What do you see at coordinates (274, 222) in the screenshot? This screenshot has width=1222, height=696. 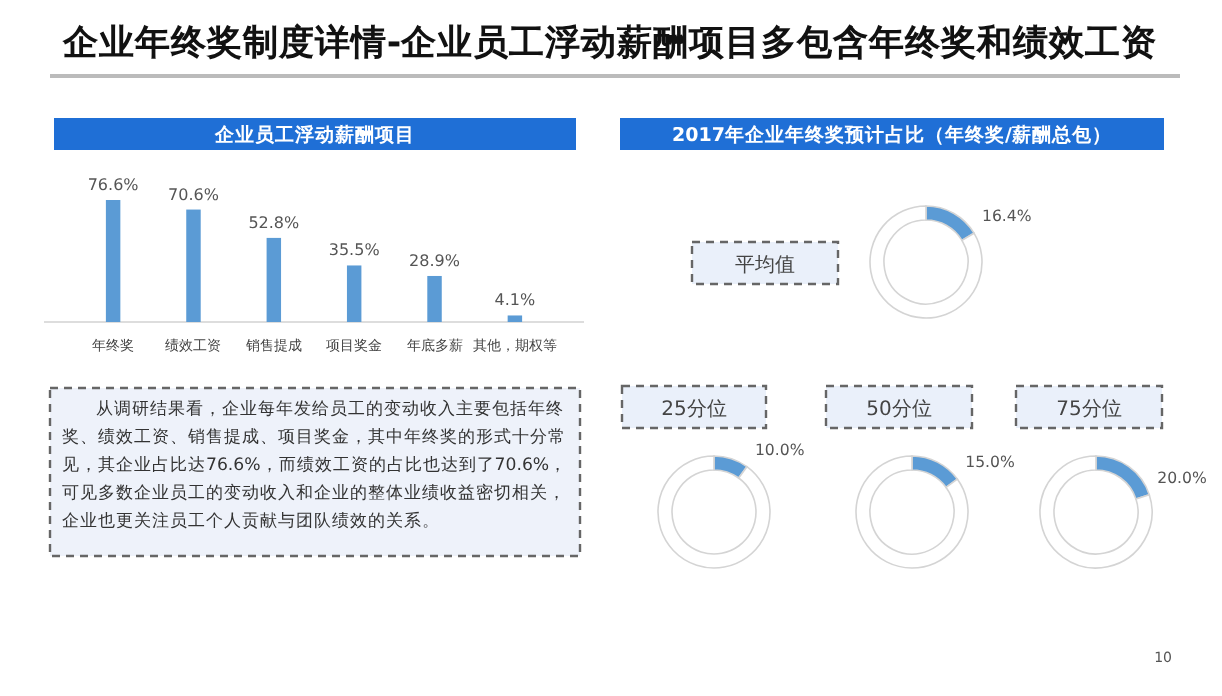 I see `data-label: 52.8%` at bounding box center [274, 222].